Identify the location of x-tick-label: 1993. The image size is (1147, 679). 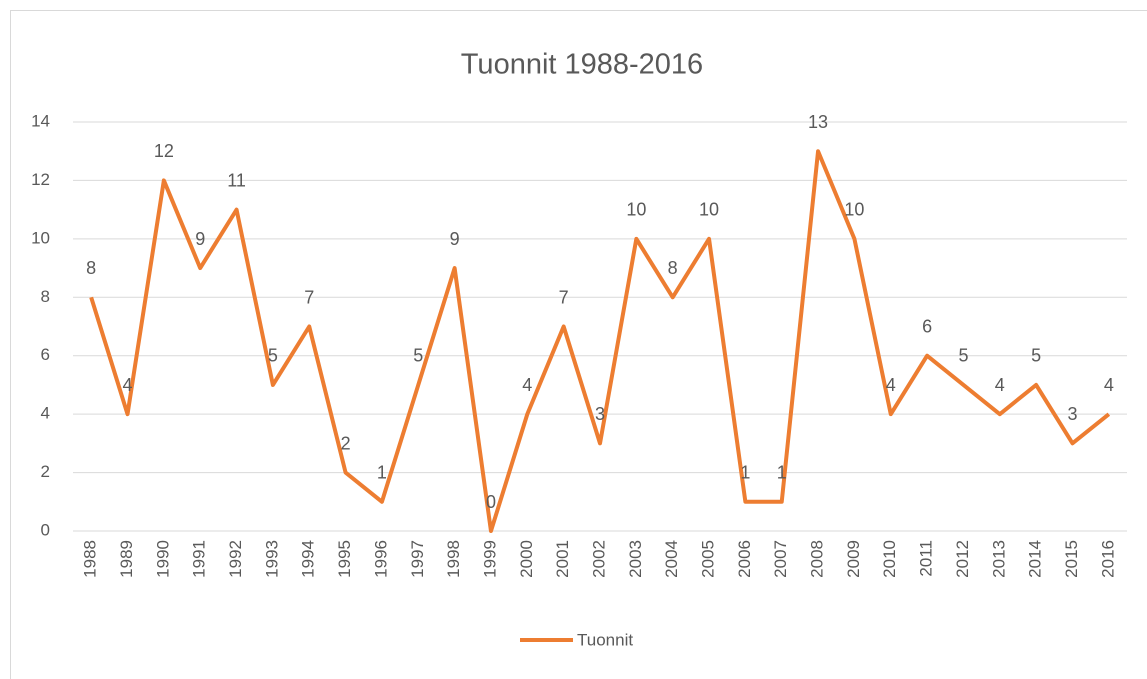
(271, 559).